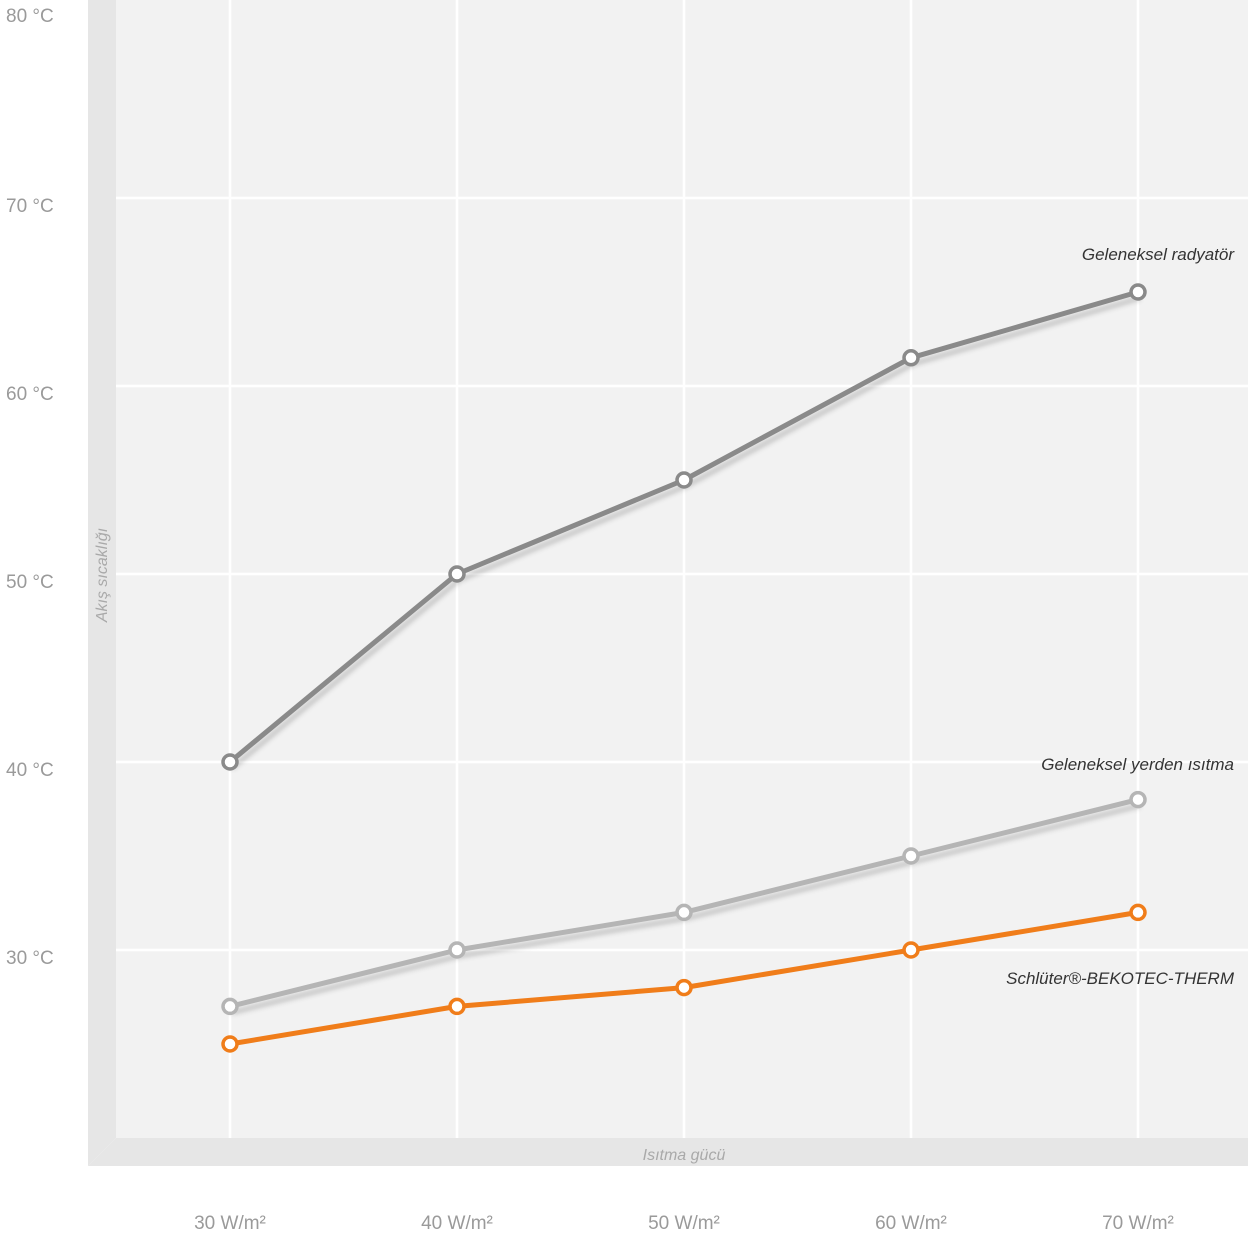 Image resolution: width=1248 pixels, height=1236 pixels. I want to click on y-axis-ticks: 30 °C 40 °C 50 °C 60 °C 70 °C 80 °C, so click(30, 487).